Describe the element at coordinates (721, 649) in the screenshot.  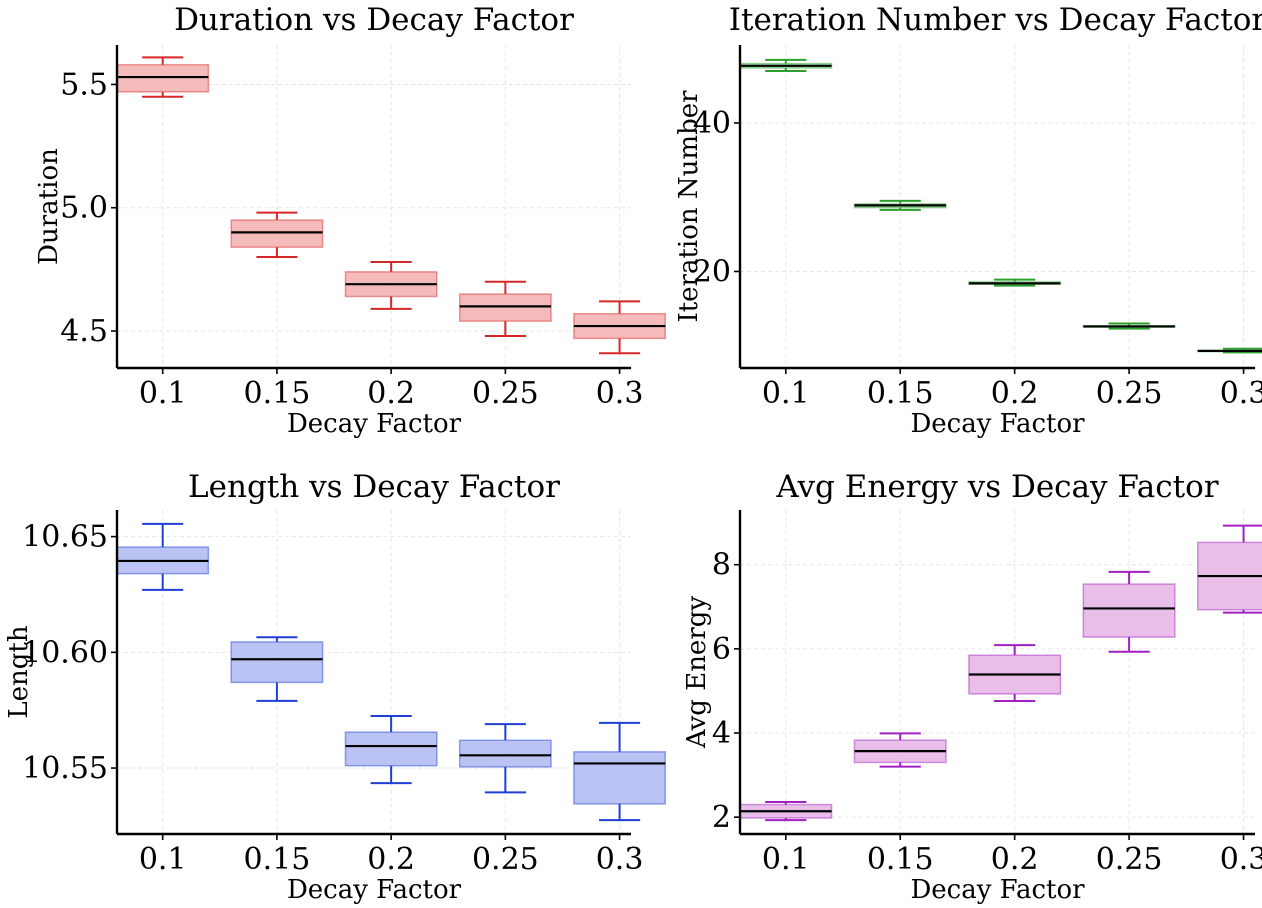
I see `y-tick-label: 6` at that location.